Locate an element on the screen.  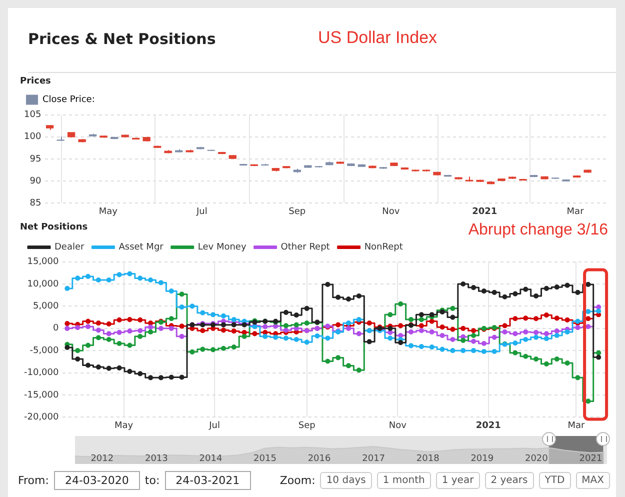
legend-label: Other Rept is located at coordinates (305, 247).